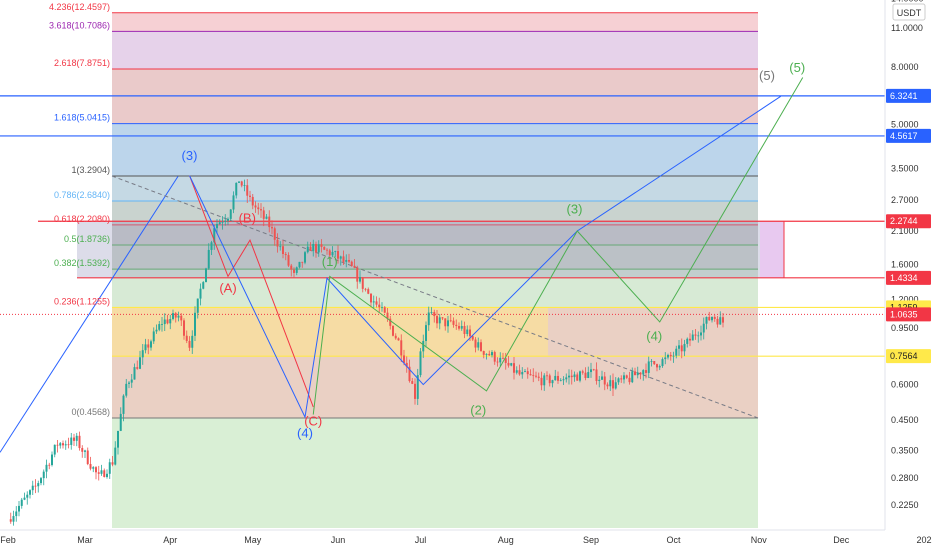  What do you see at coordinates (905, 67) in the screenshot?
I see `y-tick-label: 8.0000` at bounding box center [905, 67].